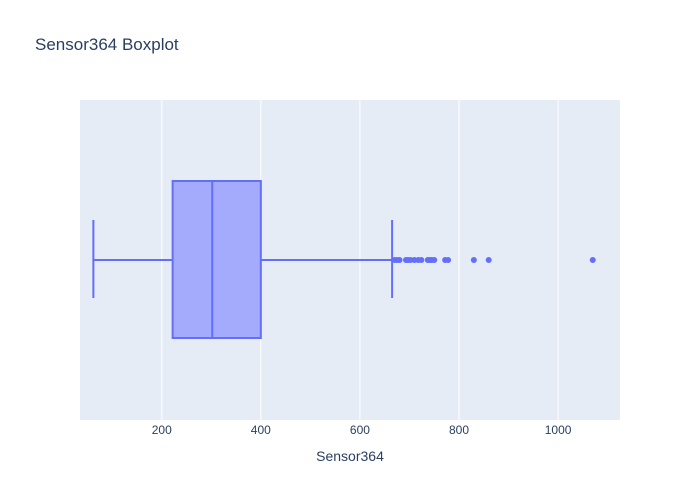  I want to click on iqr-box, so click(216, 259).